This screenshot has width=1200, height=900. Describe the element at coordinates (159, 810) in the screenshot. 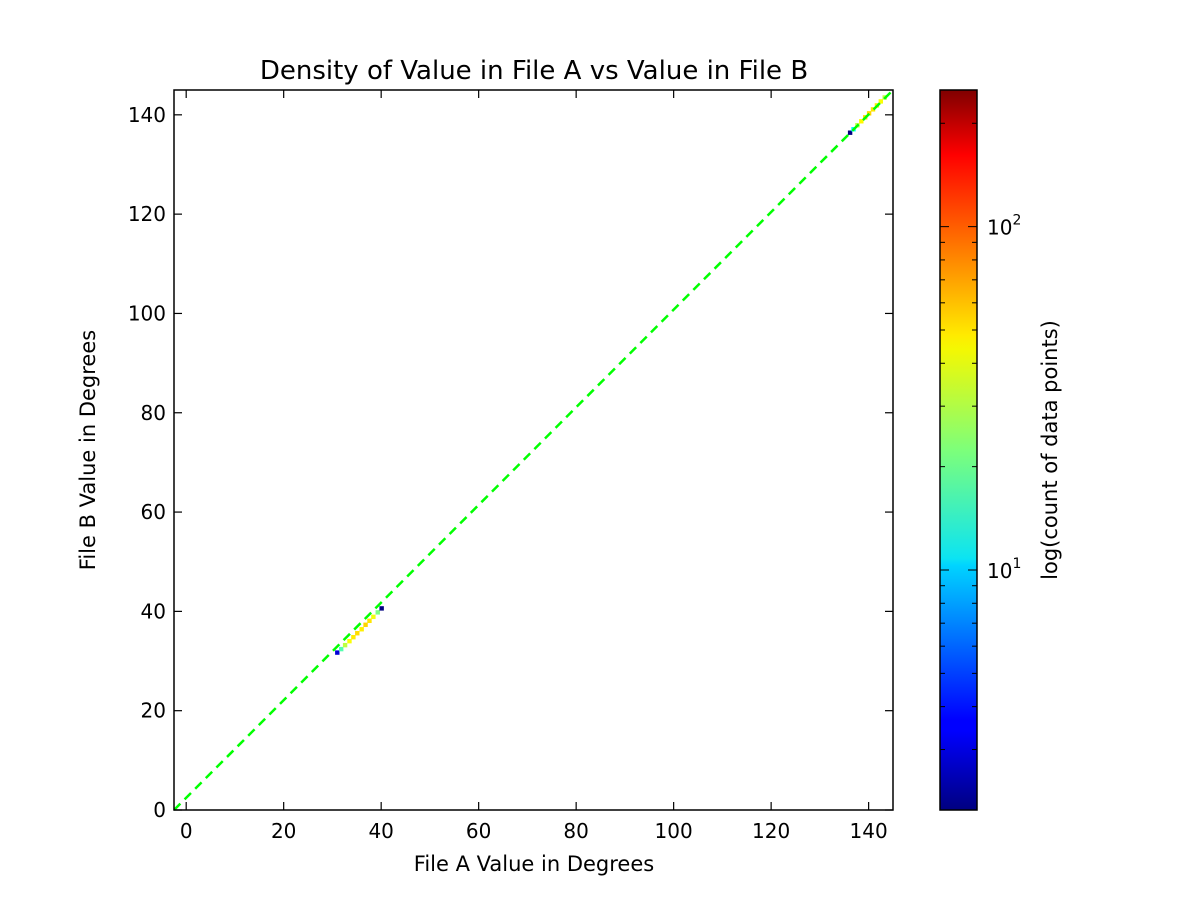

I see `y-tick-label: 0` at that location.